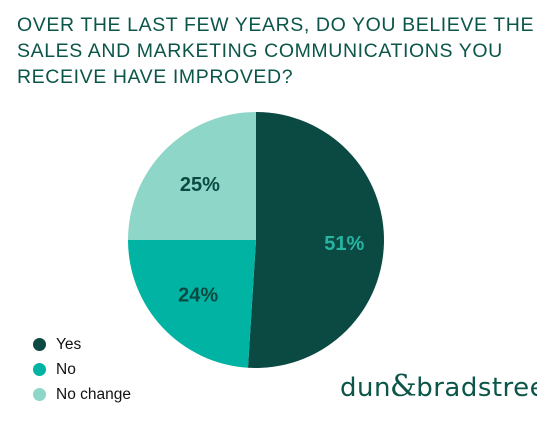  Describe the element at coordinates (403, 386) in the screenshot. I see `brand-ampersand: &` at that location.